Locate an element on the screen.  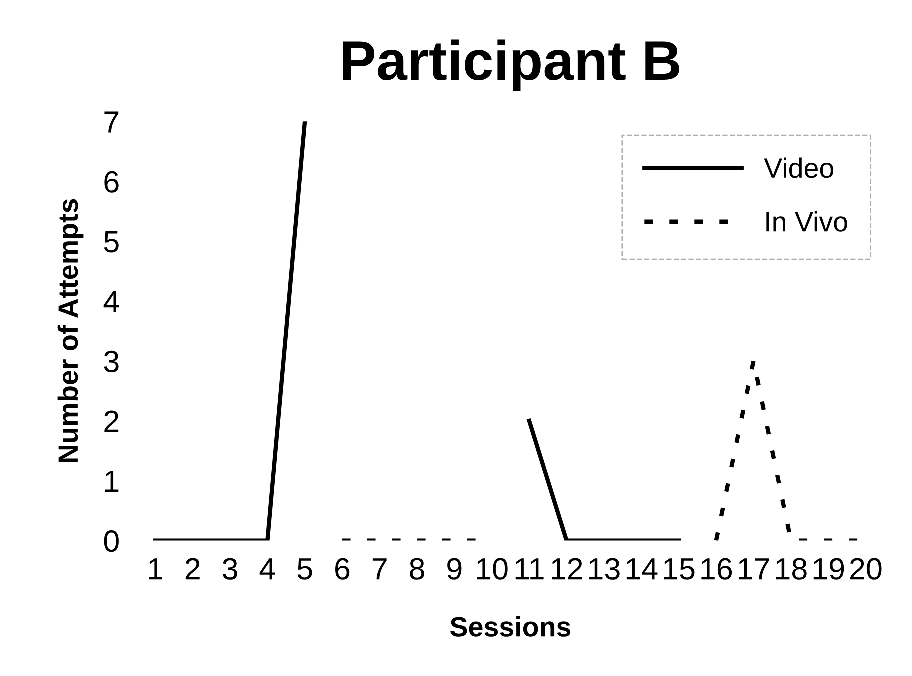
x-tick-label: 4 is located at coordinates (268, 569).